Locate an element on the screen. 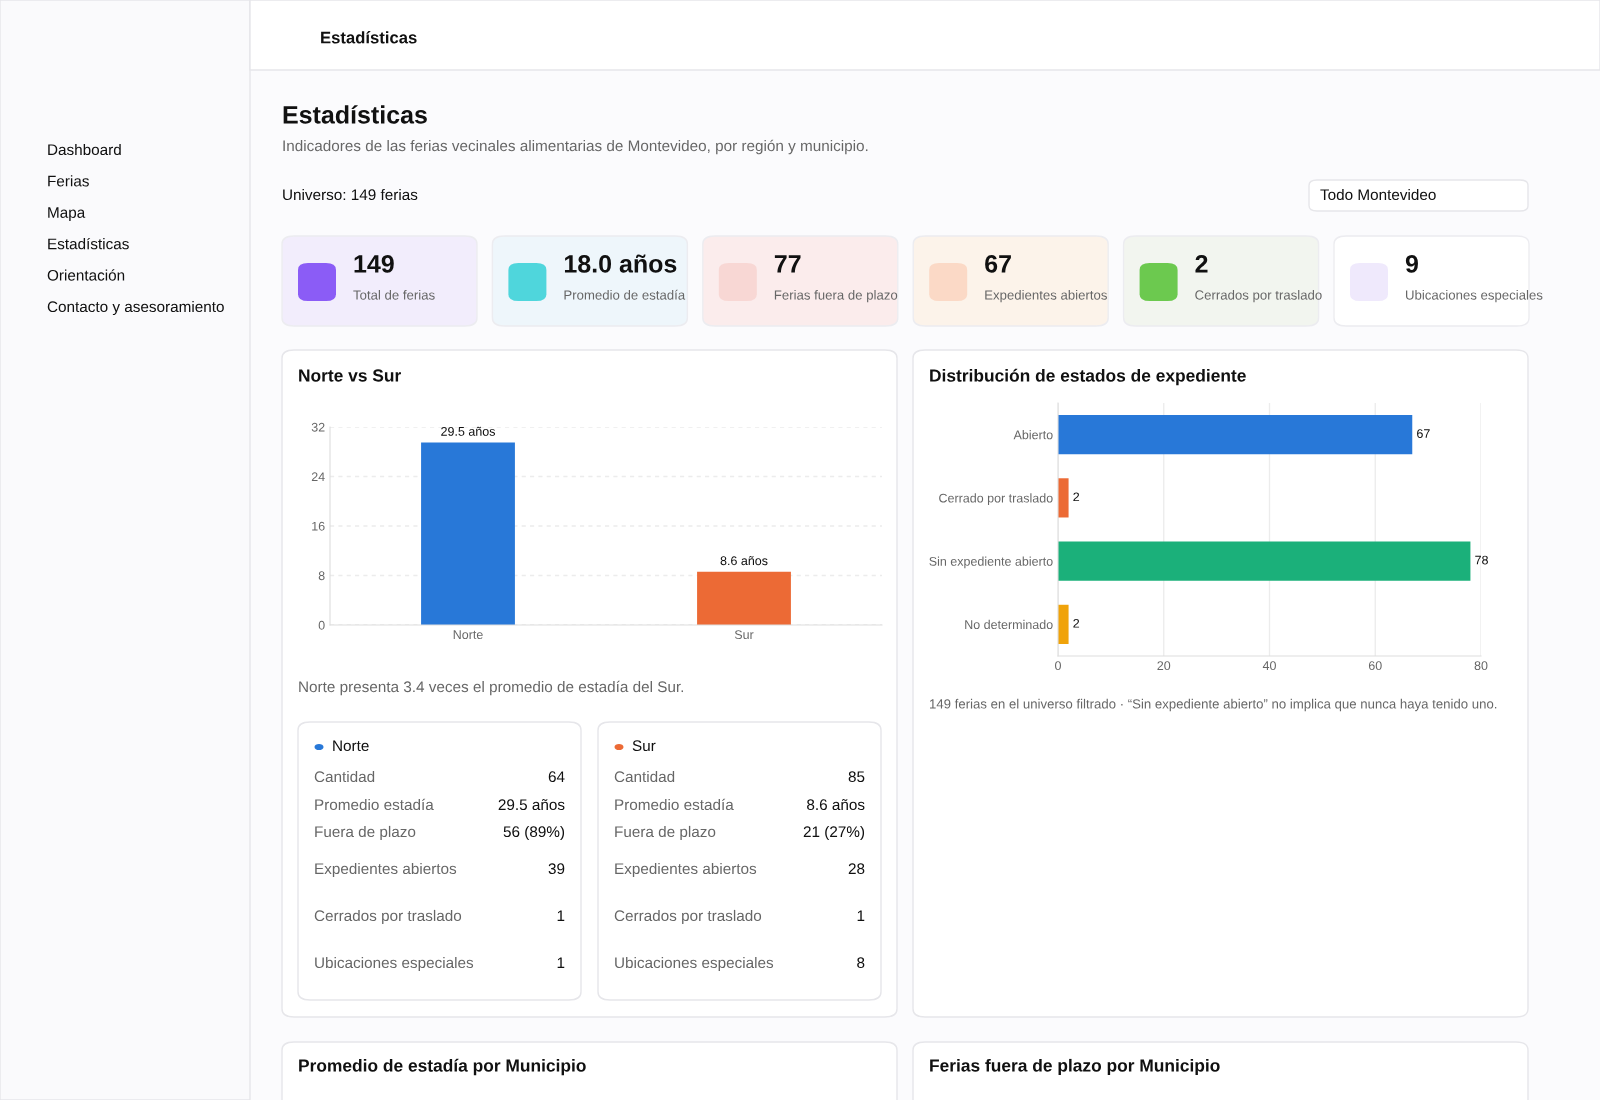 The height and width of the screenshot is (1100, 1600). text: Sur is located at coordinates (644, 746).